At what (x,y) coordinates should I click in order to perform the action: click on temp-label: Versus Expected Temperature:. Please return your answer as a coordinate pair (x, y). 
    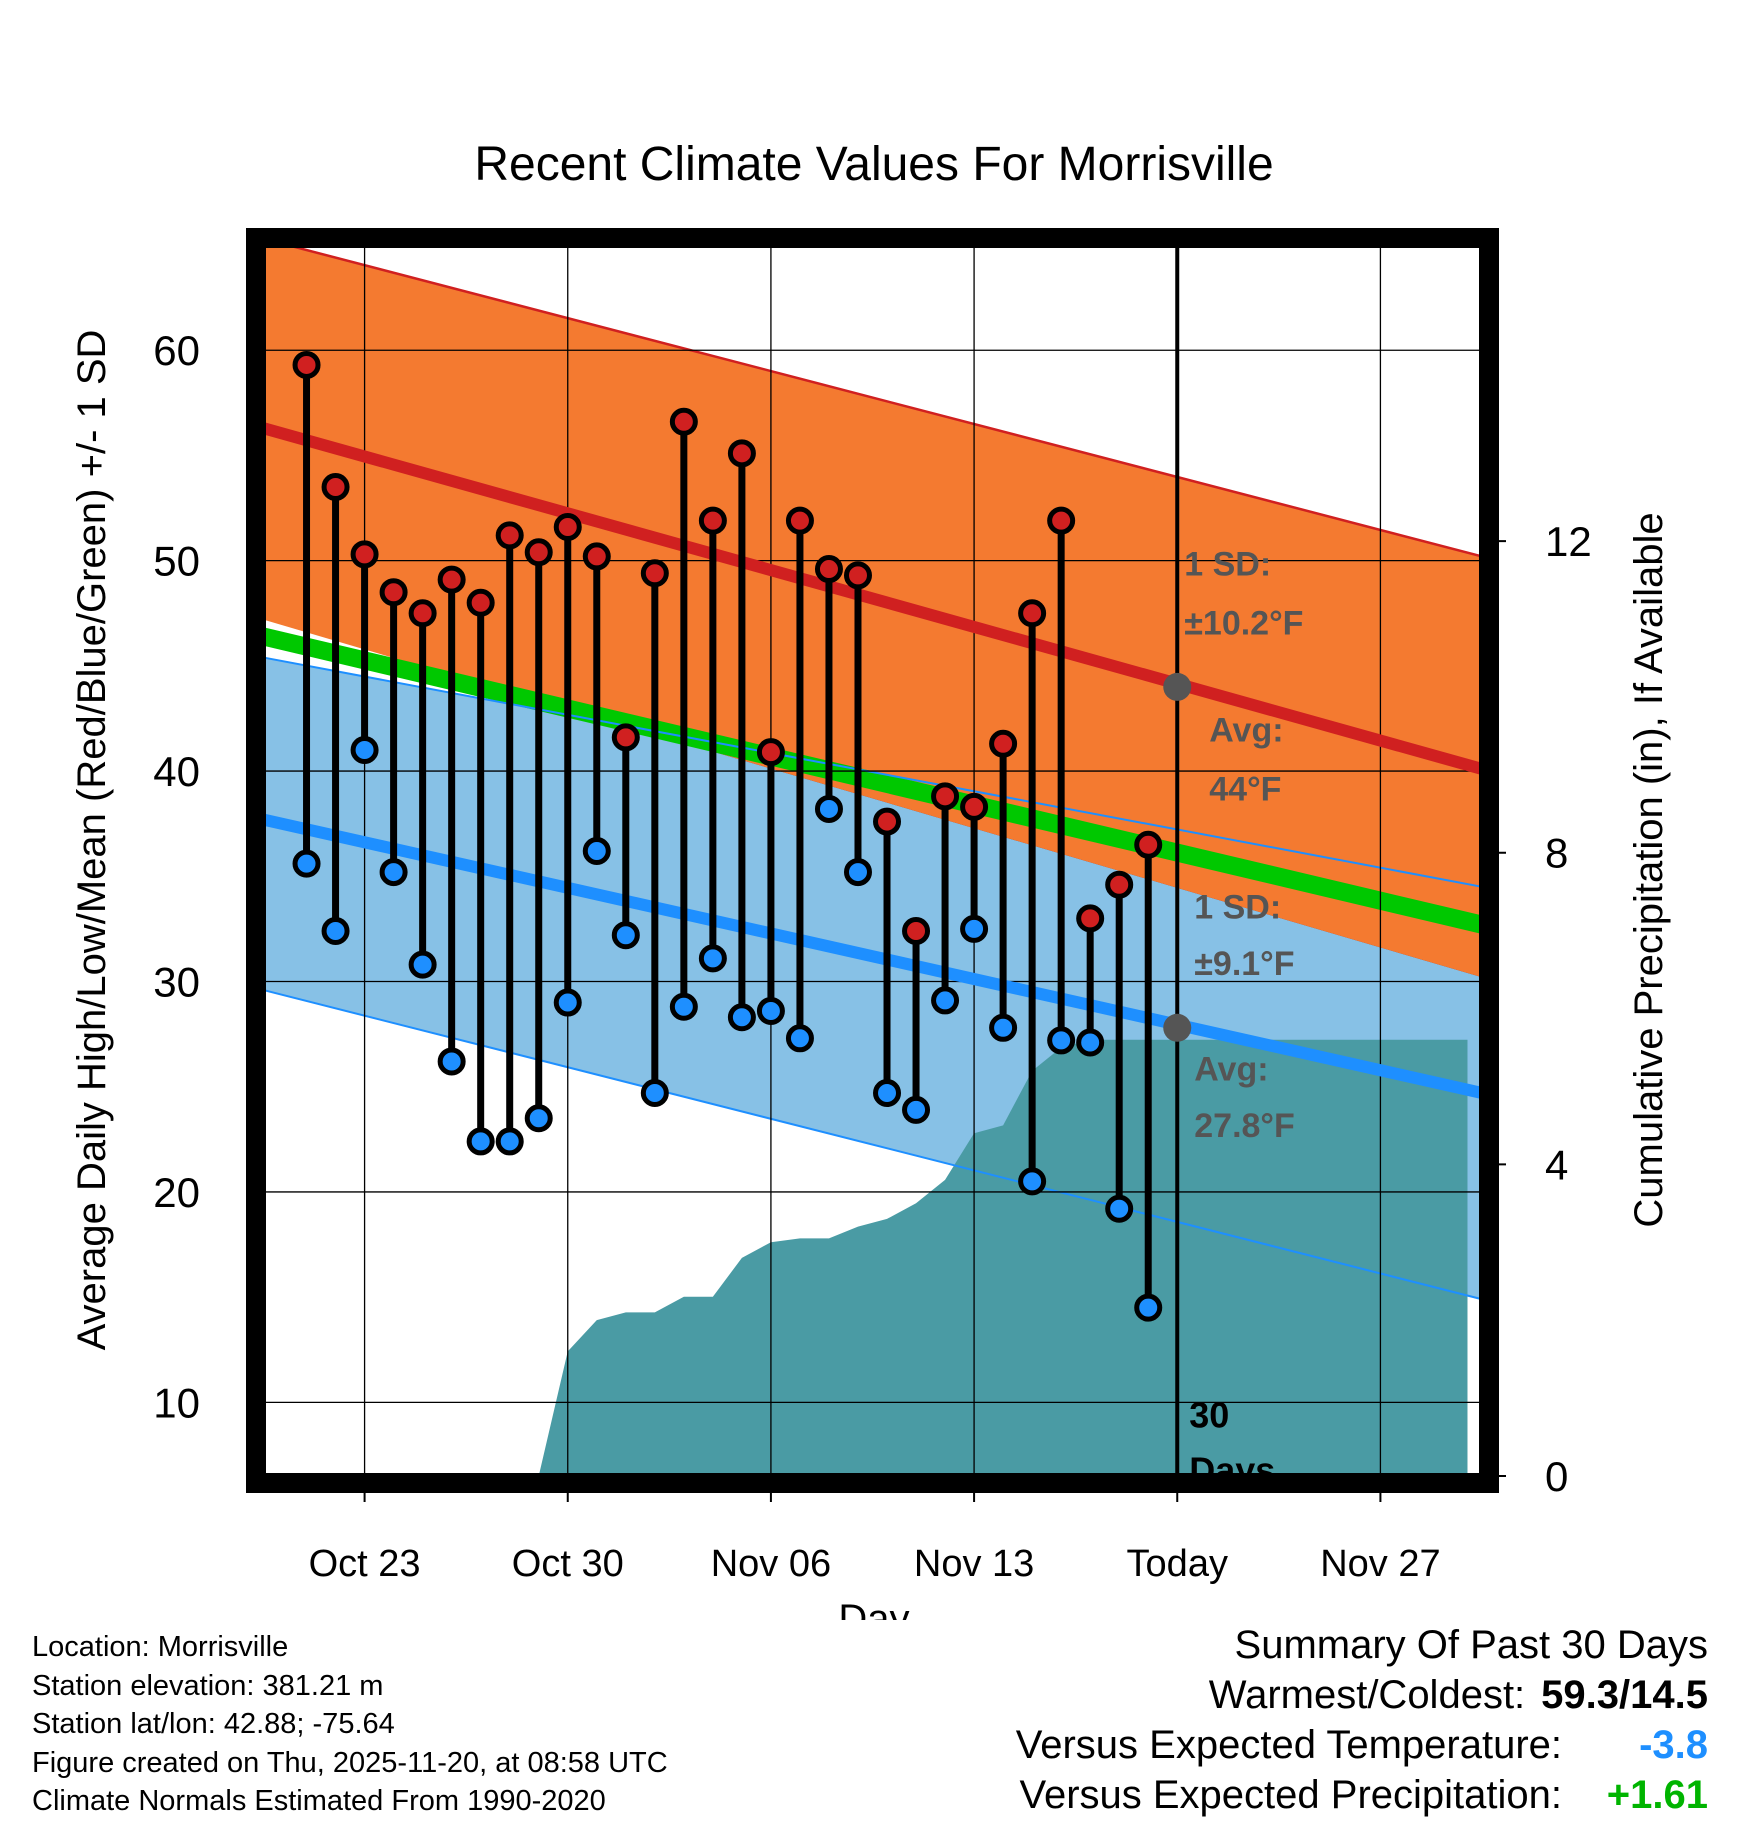
    Looking at the image, I should click on (1288, 1745).